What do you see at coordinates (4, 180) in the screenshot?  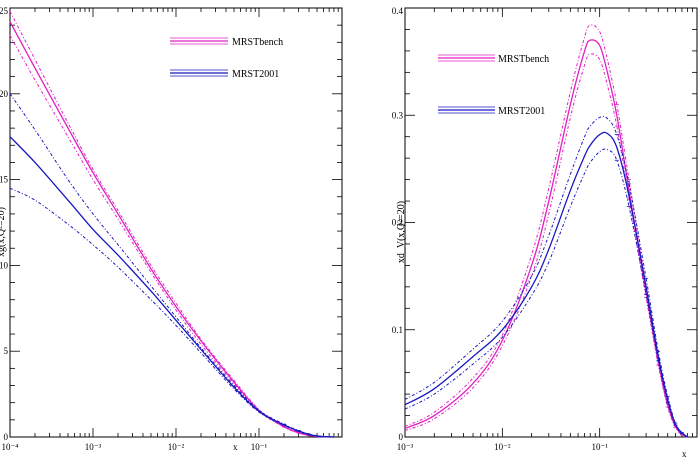 I see `y-tick-label: 15` at bounding box center [4, 180].